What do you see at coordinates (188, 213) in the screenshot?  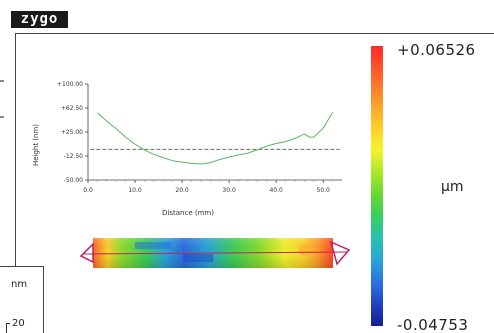 I see `x-axis-label: Distance (mm)` at bounding box center [188, 213].